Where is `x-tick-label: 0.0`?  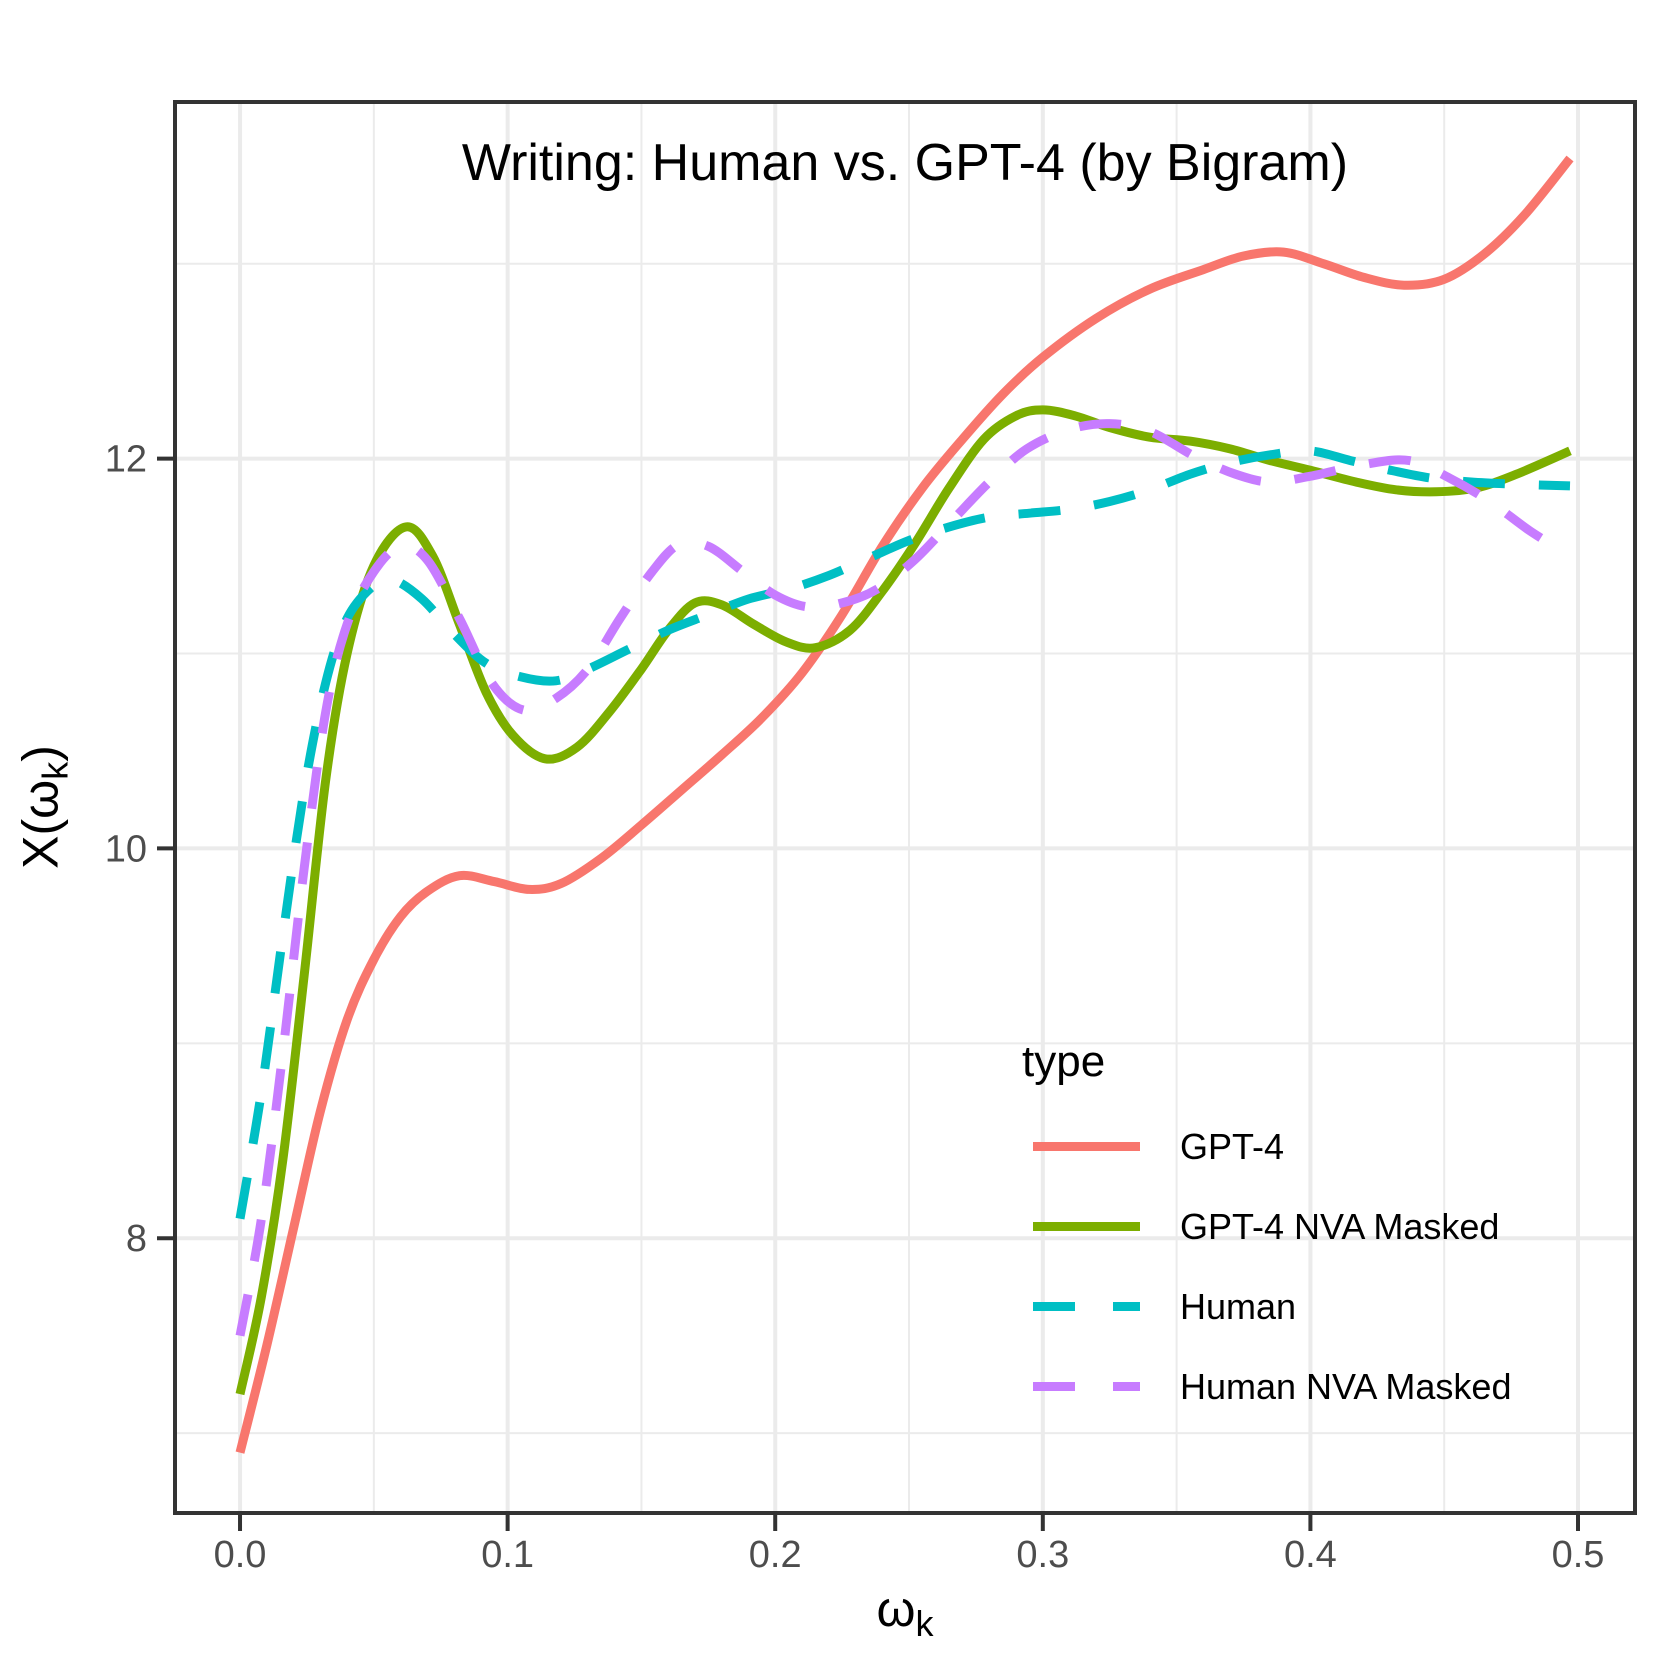
x-tick-label: 0.0 is located at coordinates (240, 1555).